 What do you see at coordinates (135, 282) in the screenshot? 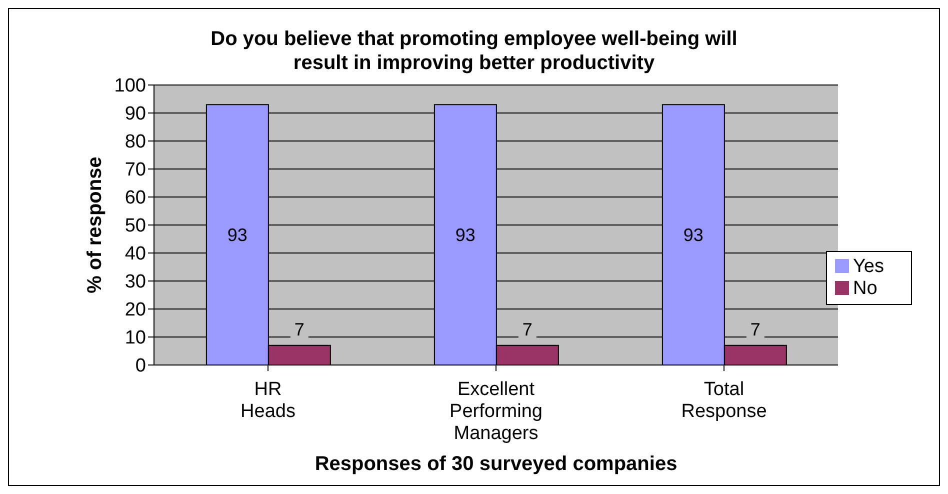
I see `y-tick-label: 30` at bounding box center [135, 282].